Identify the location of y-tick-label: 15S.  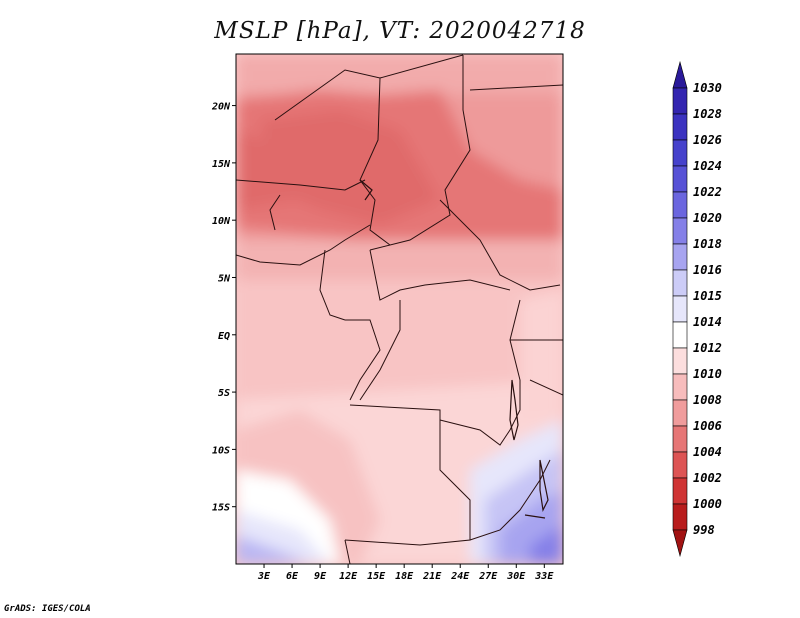
(221, 508).